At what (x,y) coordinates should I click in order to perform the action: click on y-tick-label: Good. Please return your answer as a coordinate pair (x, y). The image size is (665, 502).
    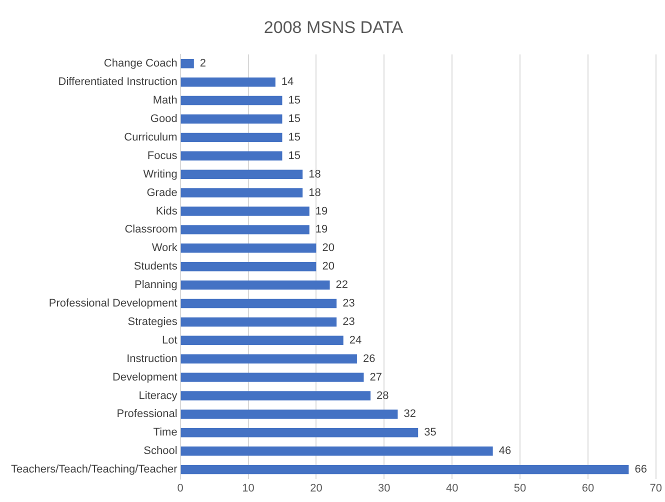
    Looking at the image, I should click on (164, 119).